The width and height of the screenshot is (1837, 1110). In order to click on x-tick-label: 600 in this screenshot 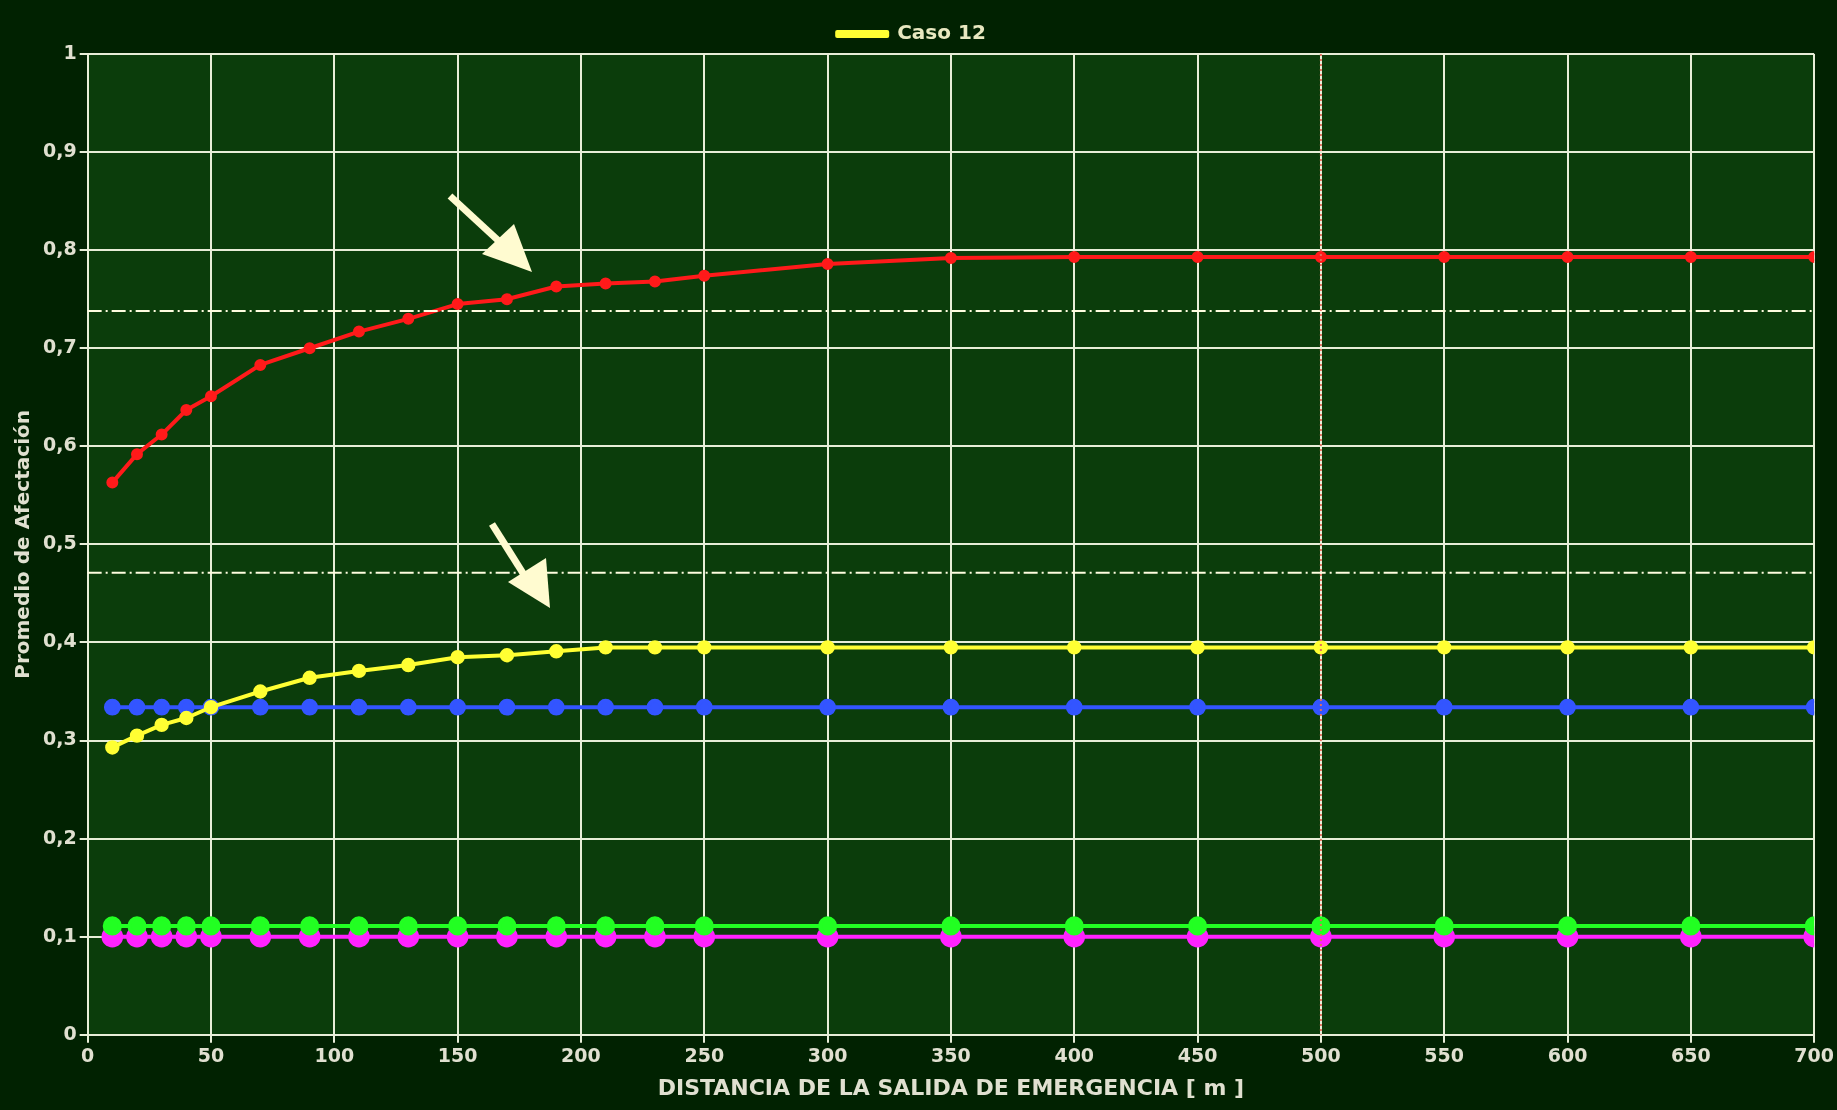, I will do `click(1567, 1055)`.